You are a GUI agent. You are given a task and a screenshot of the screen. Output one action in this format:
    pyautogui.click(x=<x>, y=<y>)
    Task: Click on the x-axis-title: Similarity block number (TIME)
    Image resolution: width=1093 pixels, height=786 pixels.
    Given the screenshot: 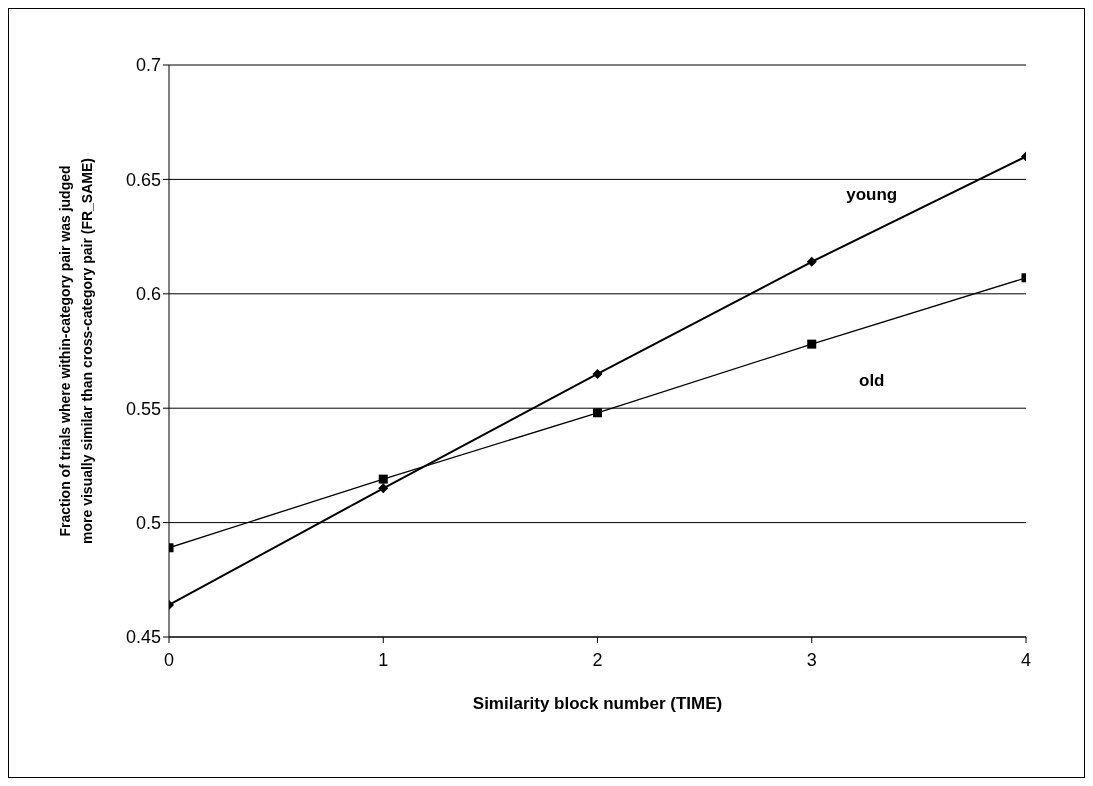 What is the action you would take?
    pyautogui.click(x=597, y=703)
    